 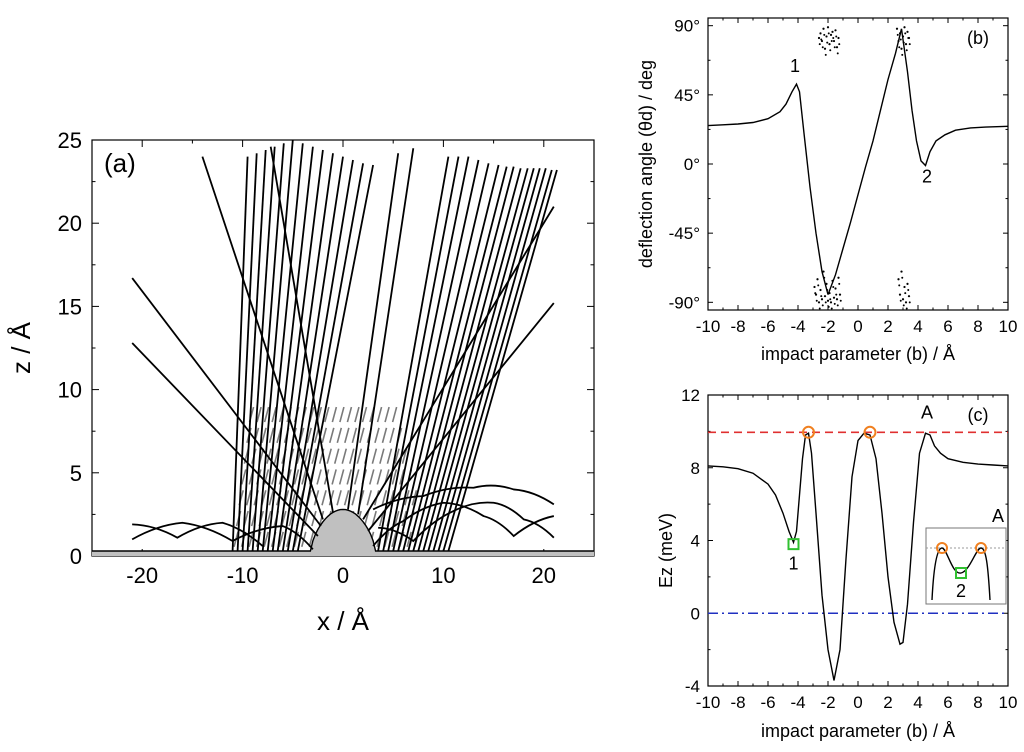 I want to click on annotation-label: 1, so click(x=793, y=564).